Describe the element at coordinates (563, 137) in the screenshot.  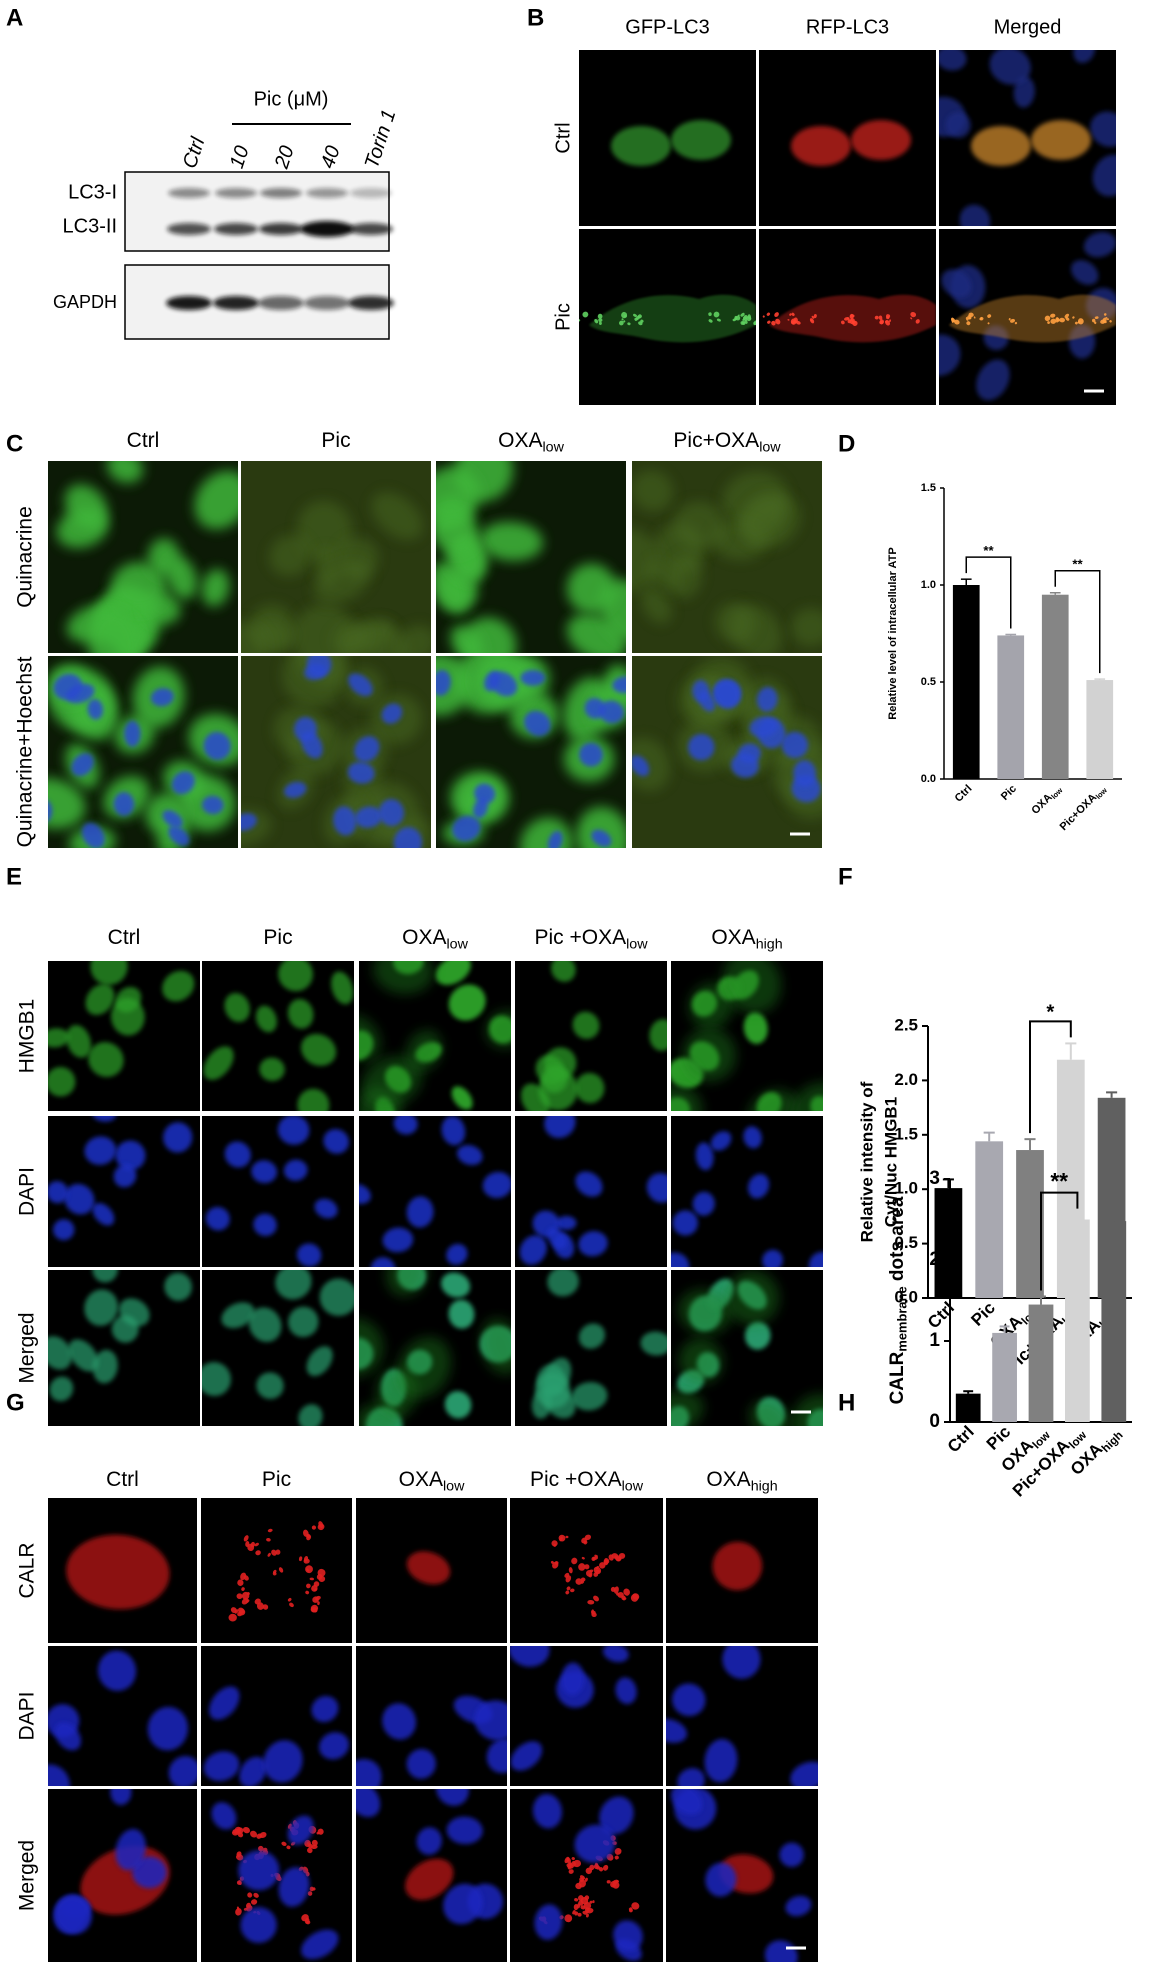
I see `row-label: Ctrl` at that location.